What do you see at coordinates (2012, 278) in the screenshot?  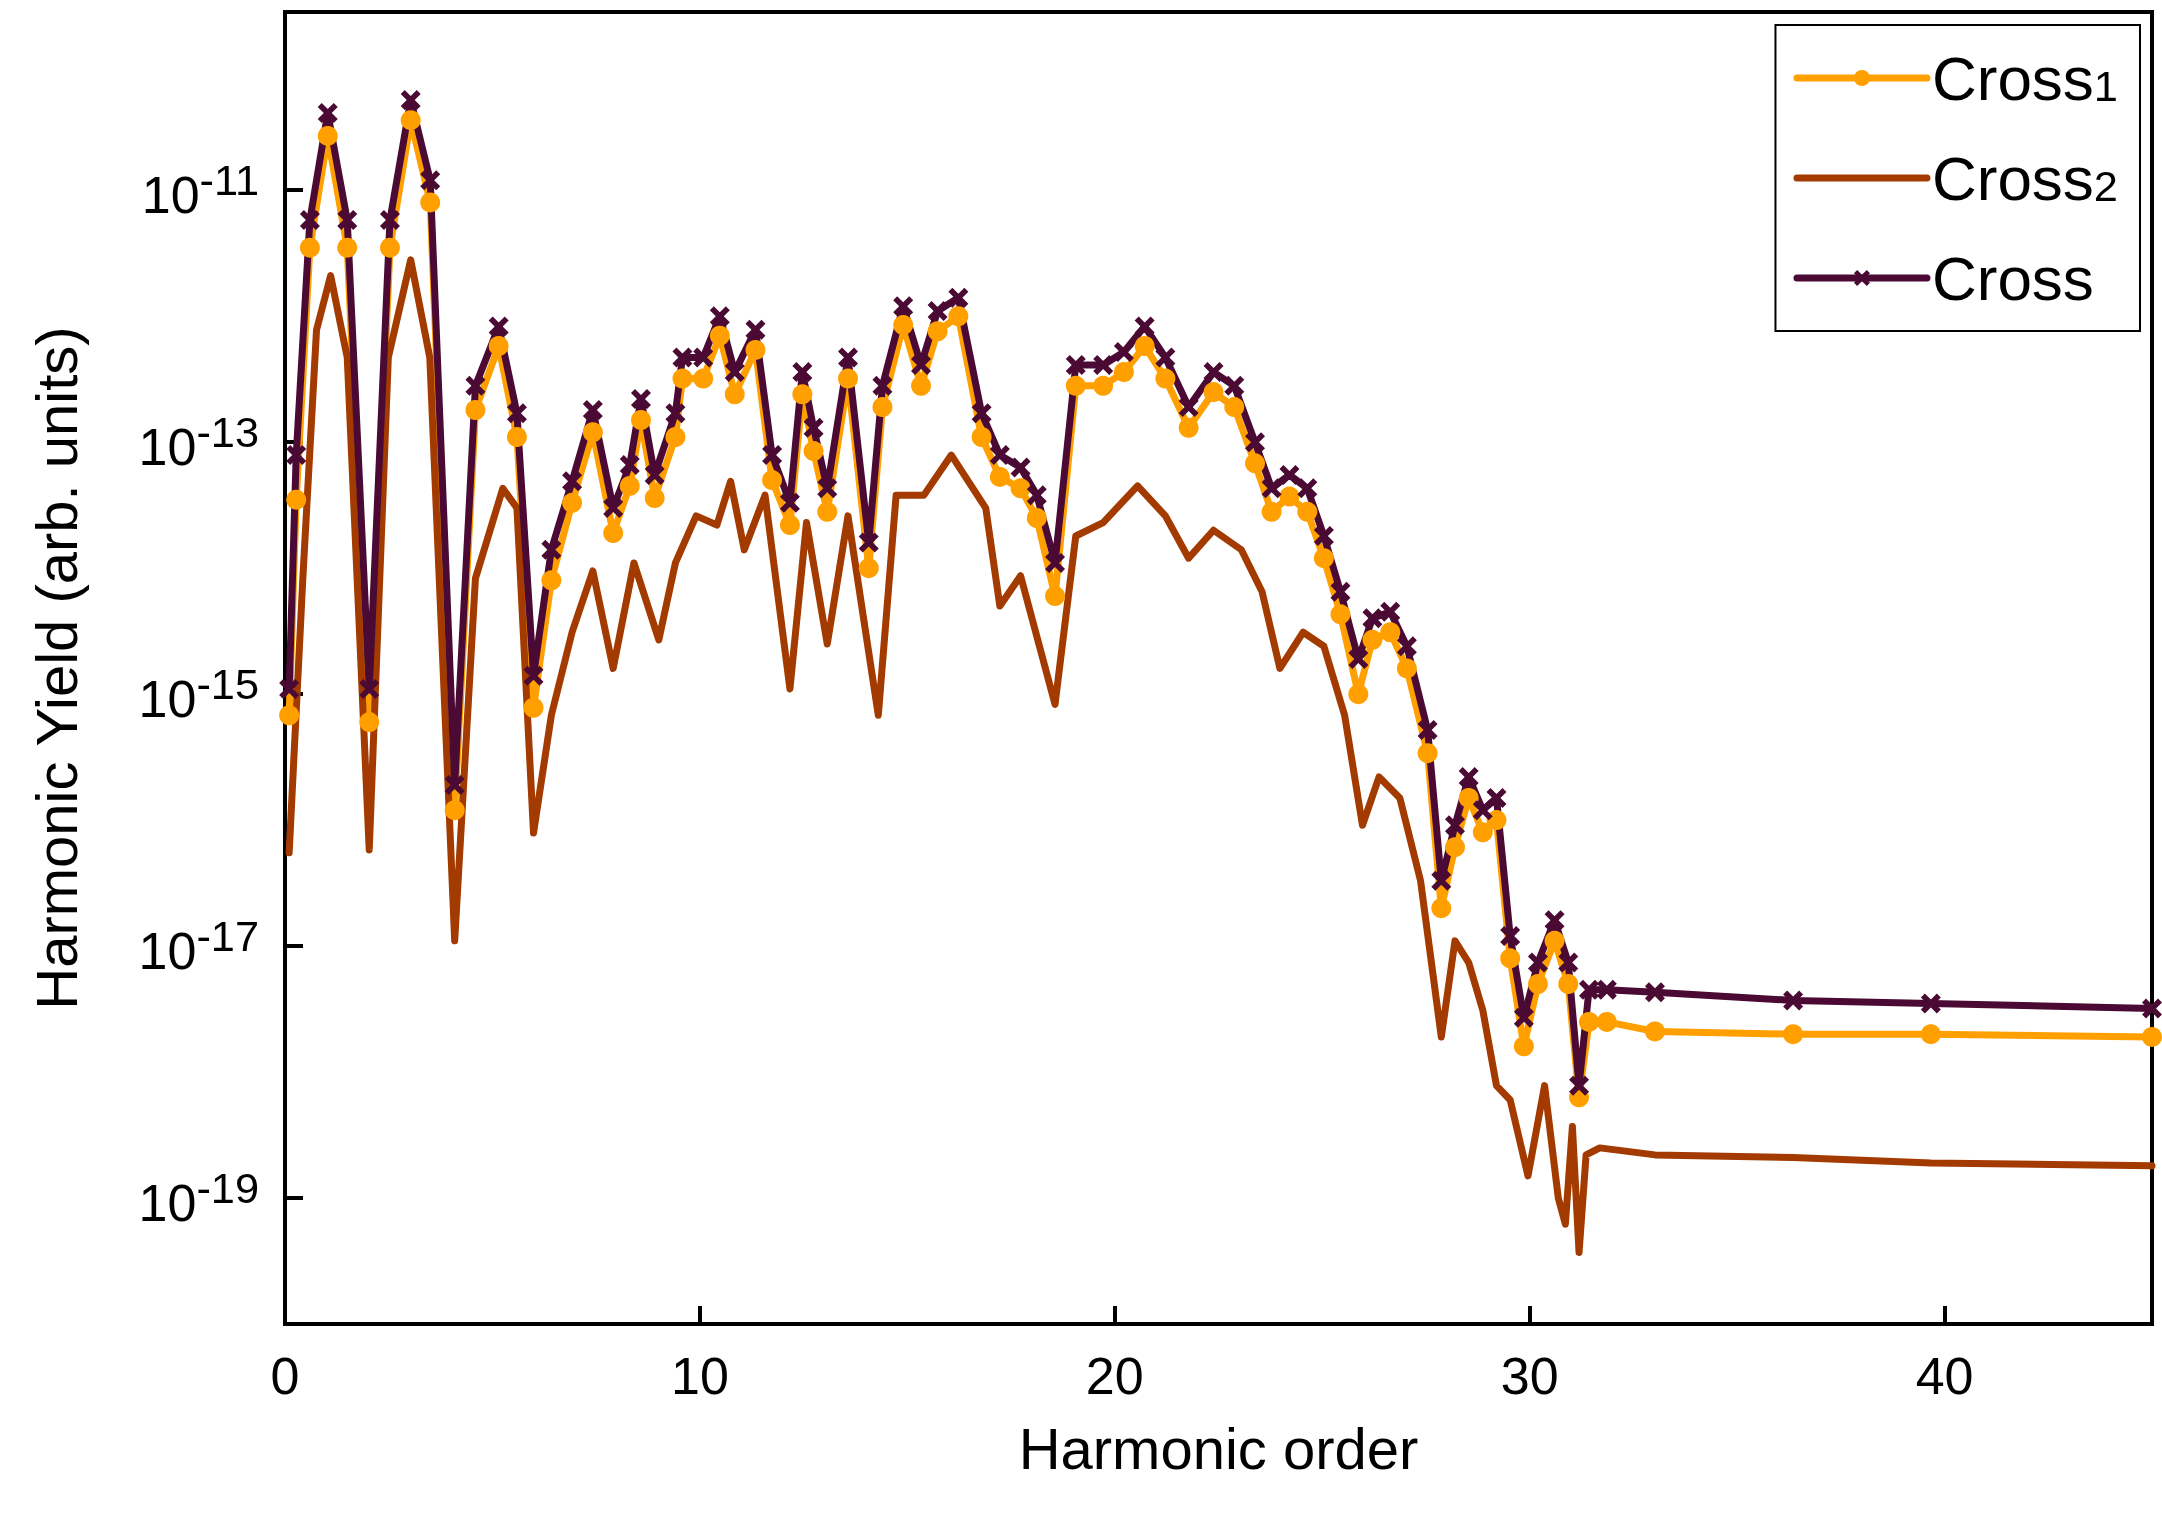 I see `legend-label: Cross` at bounding box center [2012, 278].